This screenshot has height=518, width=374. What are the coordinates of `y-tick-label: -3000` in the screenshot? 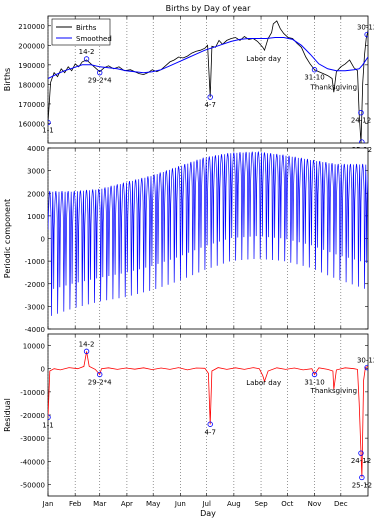 It's located at (35, 307).